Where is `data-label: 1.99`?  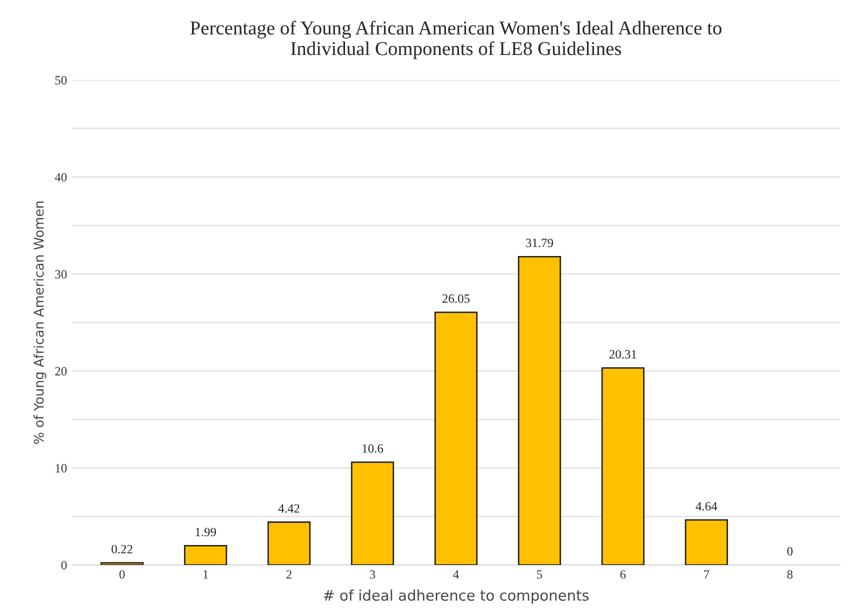
data-label: 1.99 is located at coordinates (206, 532).